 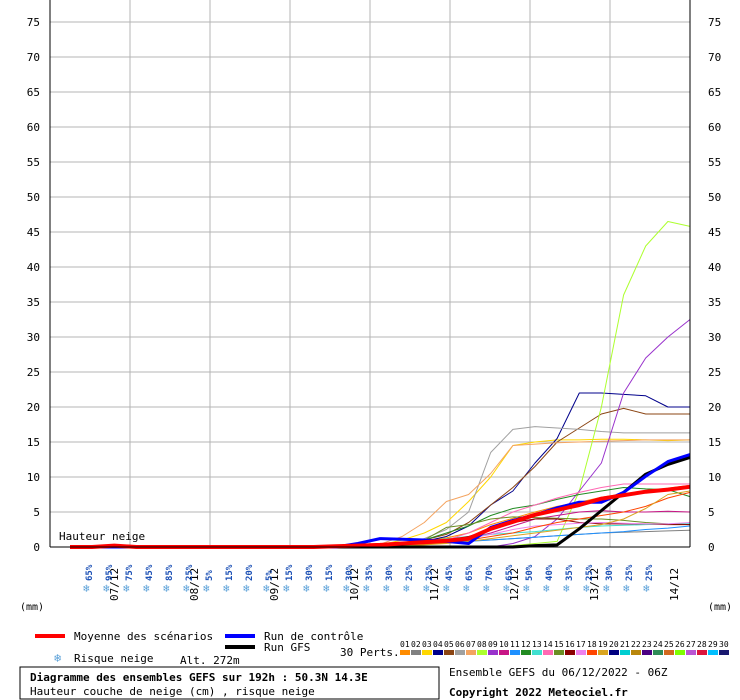 I want to click on snow-risk-percent: 75%, so click(x=130, y=572).